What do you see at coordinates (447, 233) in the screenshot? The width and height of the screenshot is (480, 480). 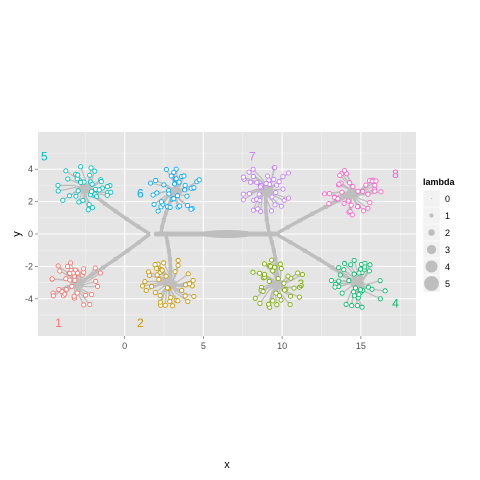 I see `legend-label: 2` at bounding box center [447, 233].